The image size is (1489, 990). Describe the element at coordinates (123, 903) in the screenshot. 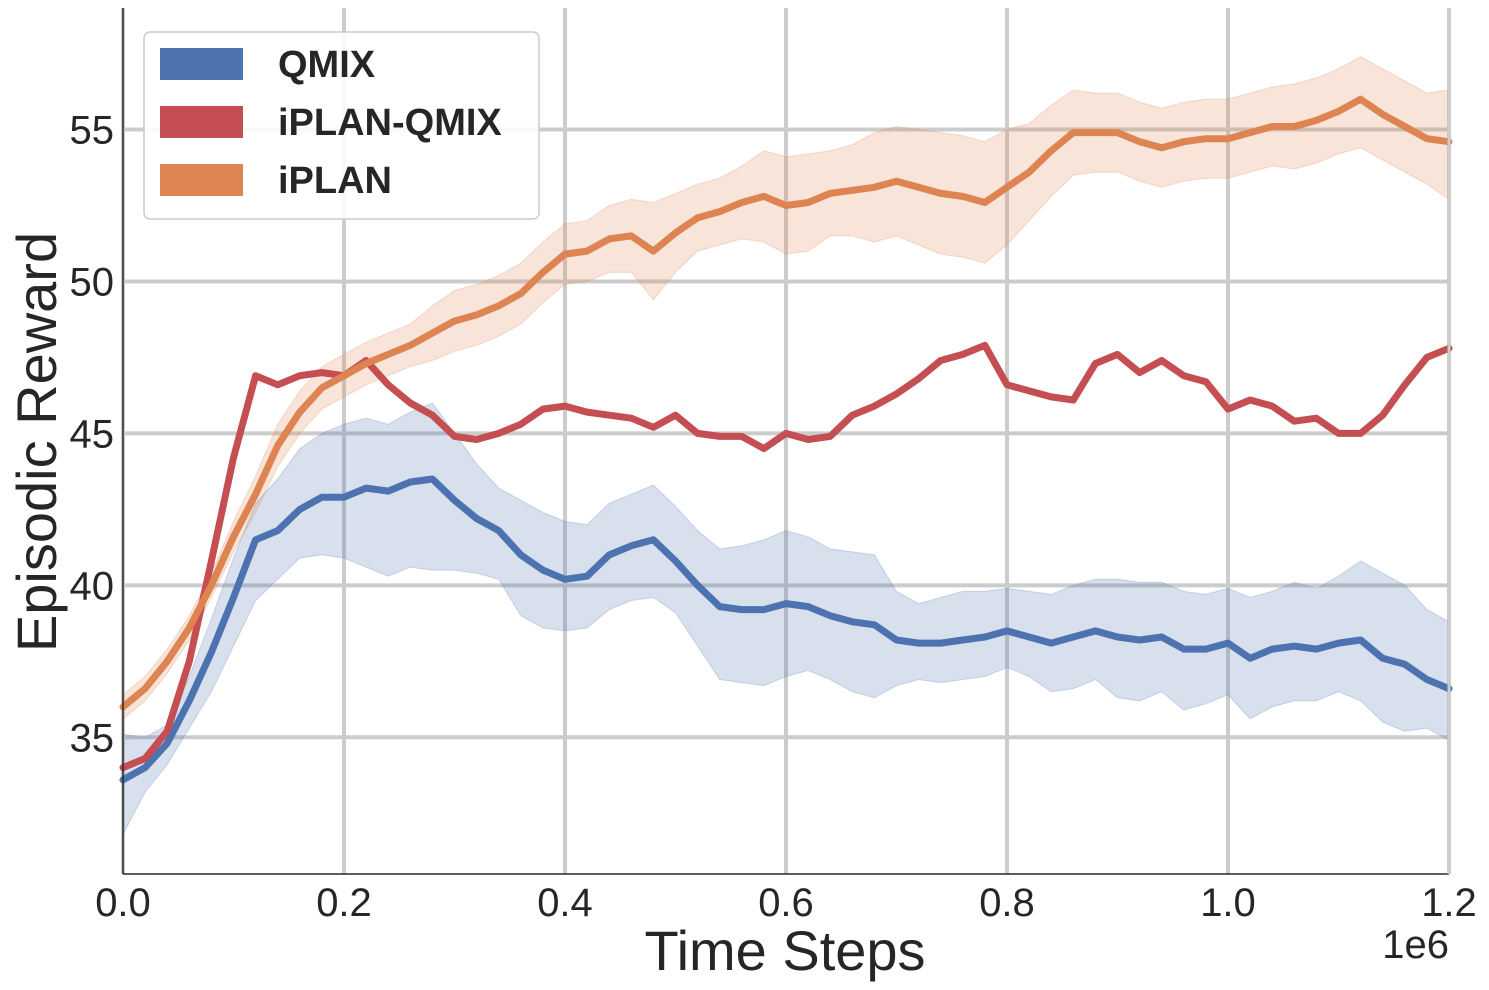

I see `x-tick-label: 0.0` at that location.